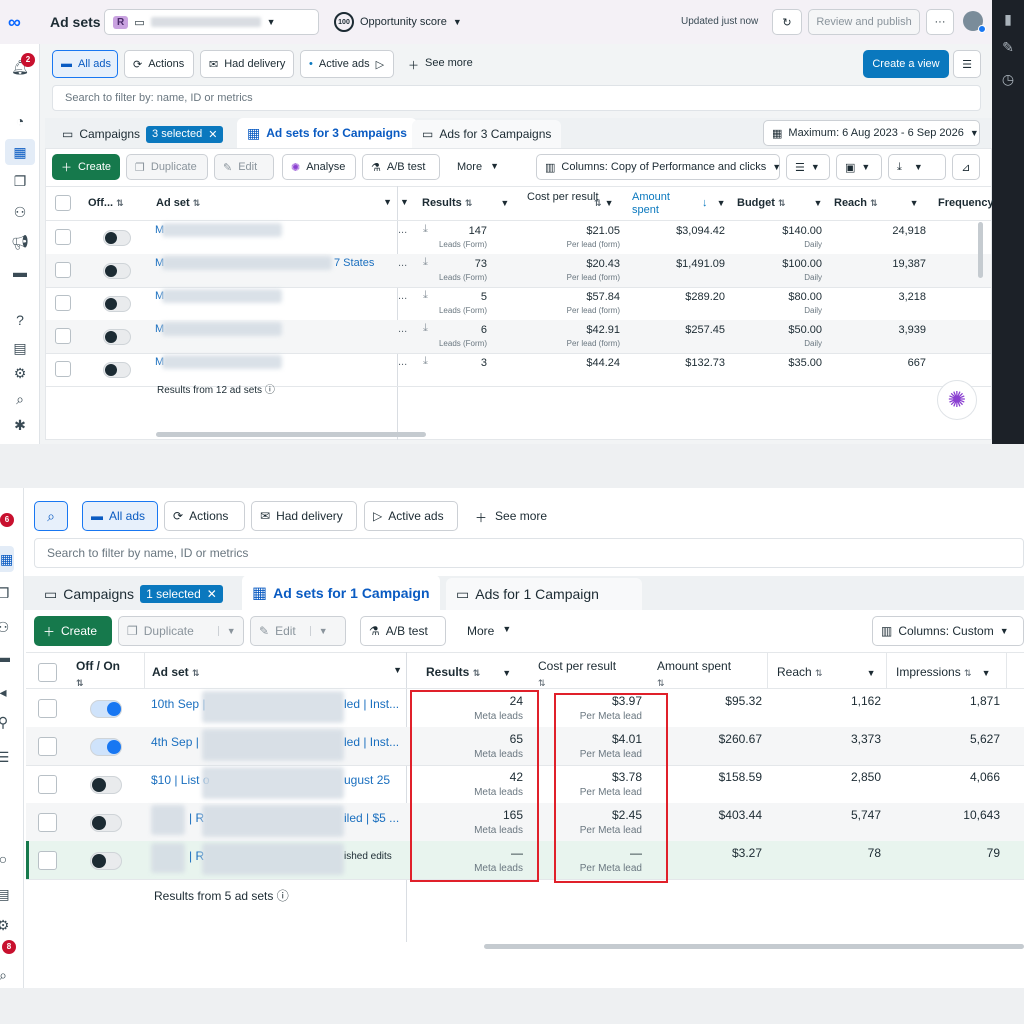  I want to click on more-options-button: ···, so click(940, 22).